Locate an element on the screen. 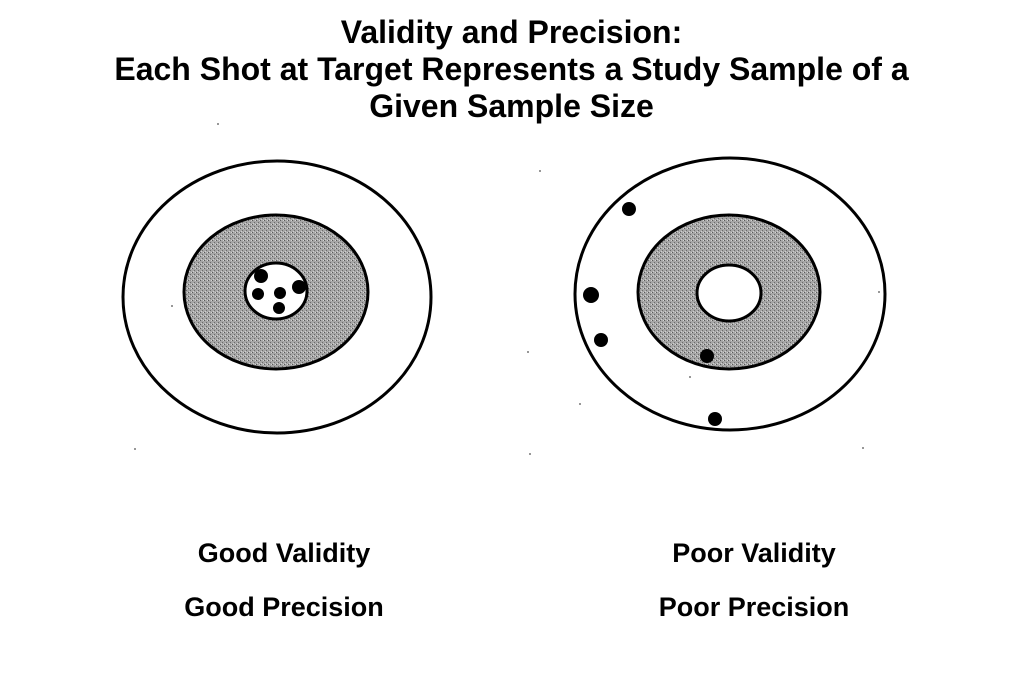 The width and height of the screenshot is (1023, 682). target-poor-validity-poor-precision is located at coordinates (730, 294).